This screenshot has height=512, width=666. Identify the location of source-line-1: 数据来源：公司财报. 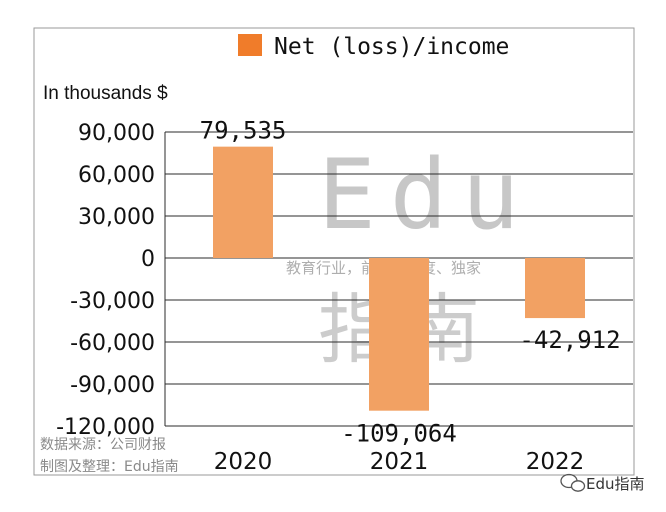
(103, 445).